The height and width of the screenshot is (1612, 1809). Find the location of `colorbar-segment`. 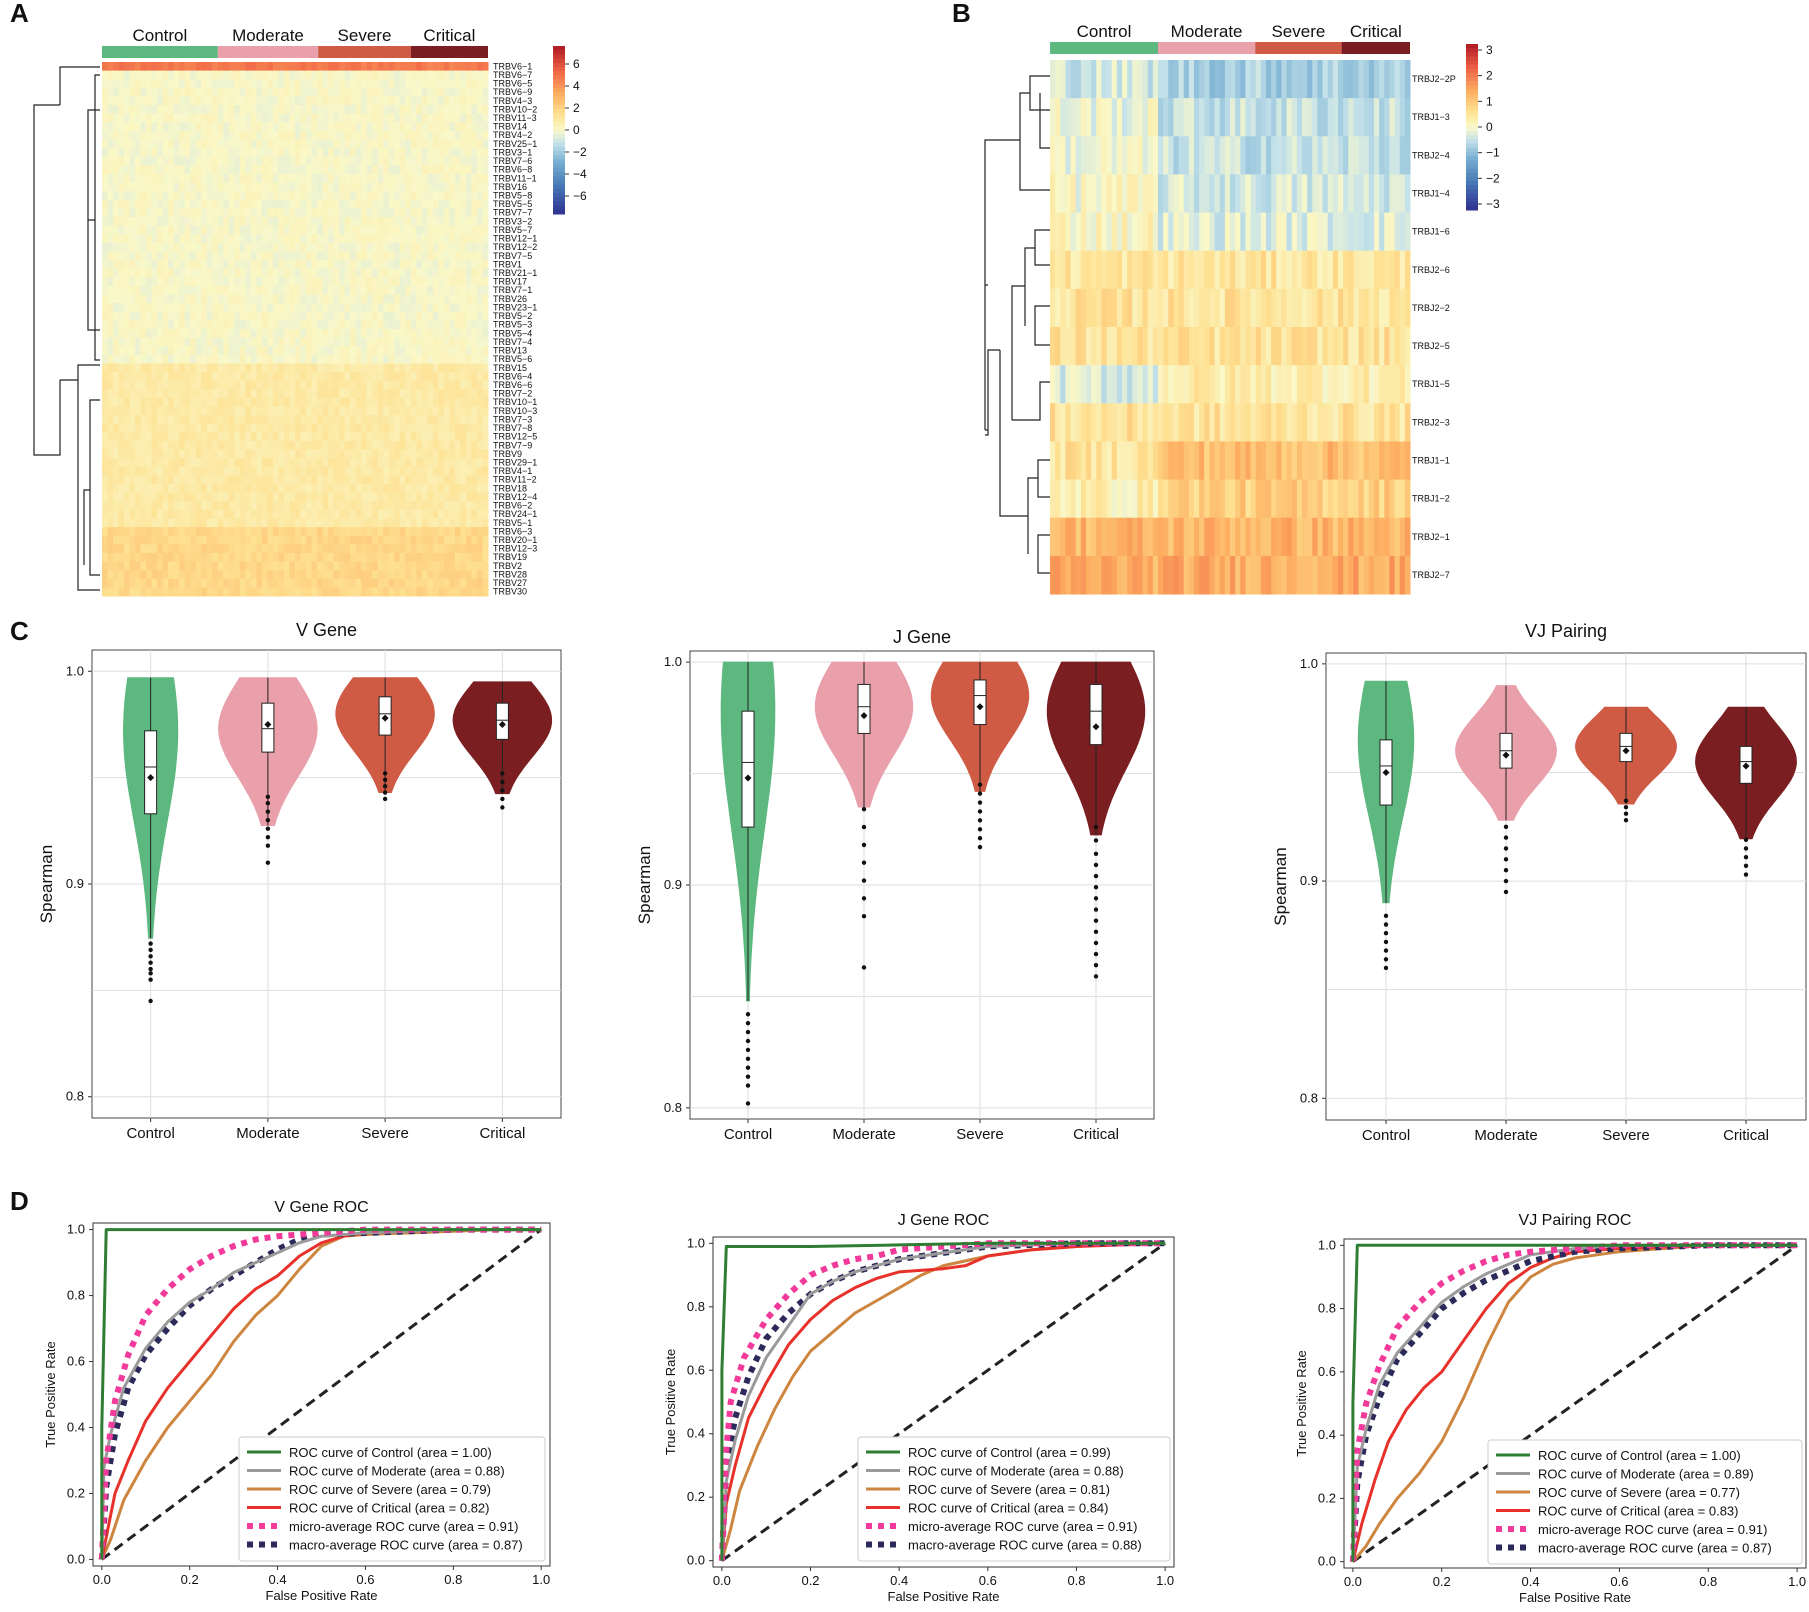

colorbar-segment is located at coordinates (559, 52).